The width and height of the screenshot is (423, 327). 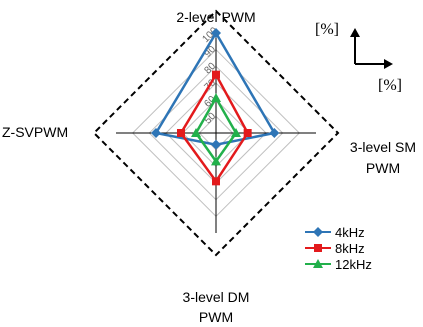 I want to click on legend-label-12kHz: 12kHz, so click(x=353, y=264).